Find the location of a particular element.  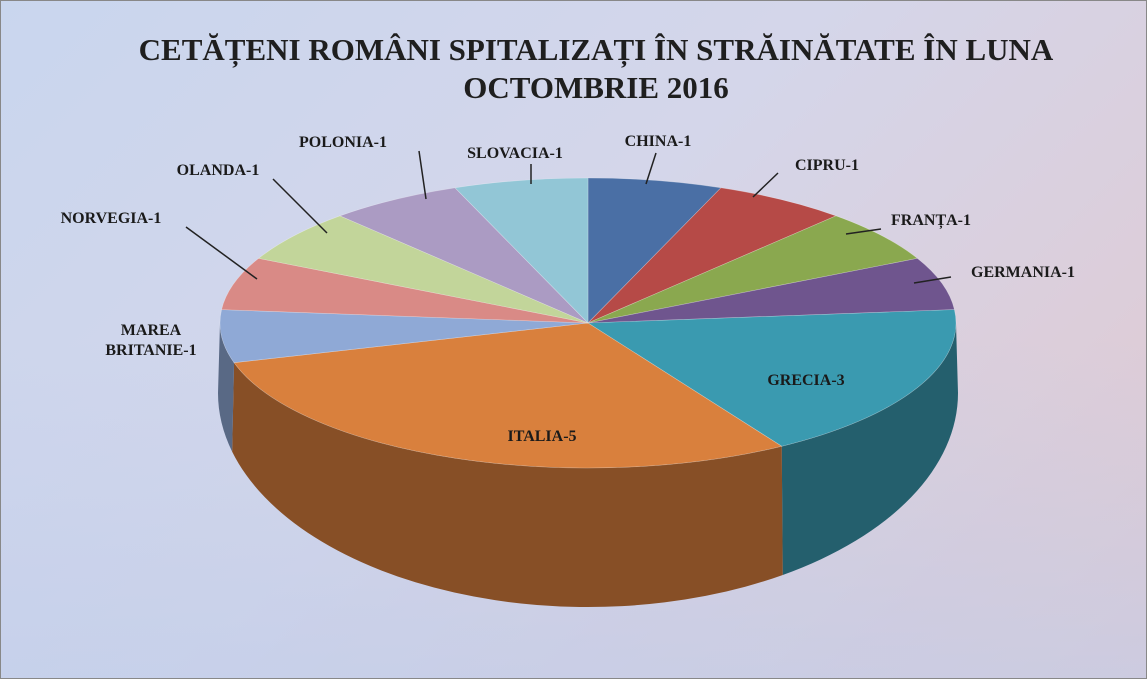

data-label: GERMANIA-1 is located at coordinates (1023, 272).